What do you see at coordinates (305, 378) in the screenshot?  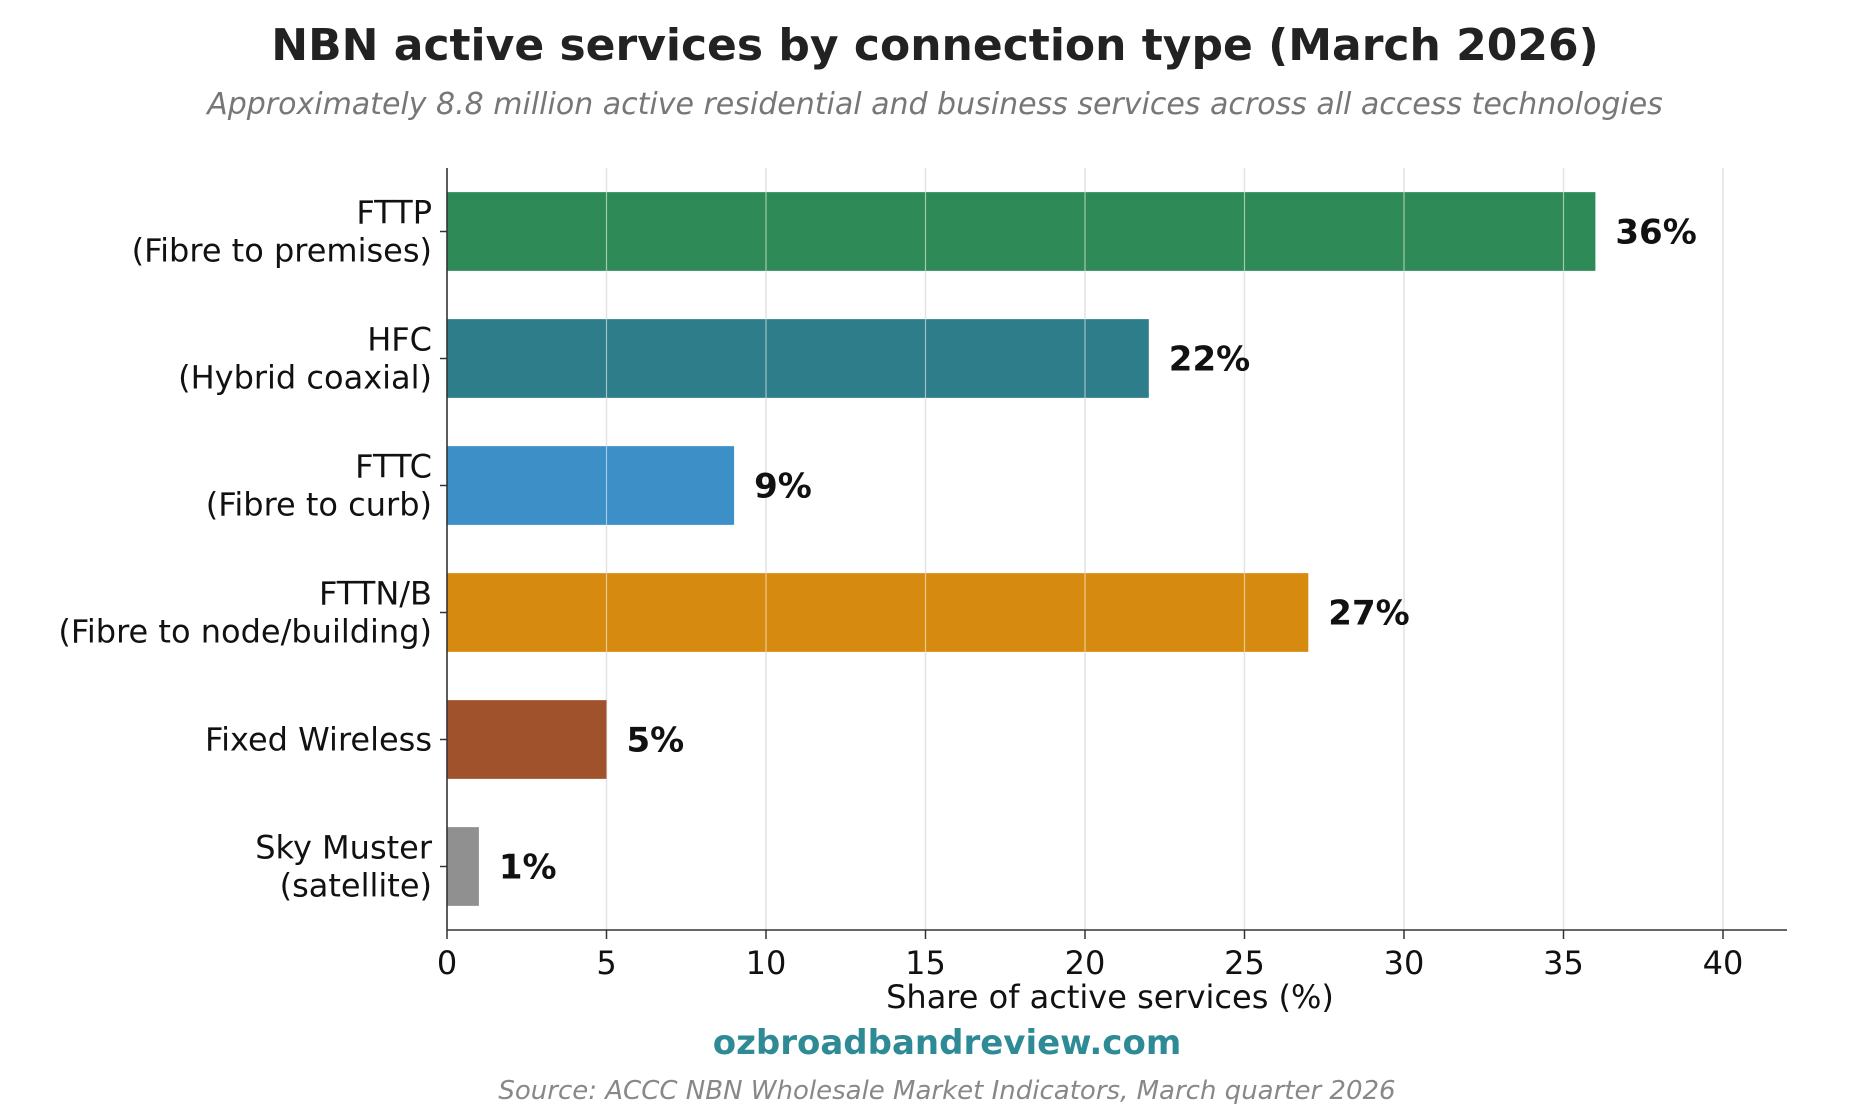 I see `category-label: (Hybrid coaxial)` at bounding box center [305, 378].